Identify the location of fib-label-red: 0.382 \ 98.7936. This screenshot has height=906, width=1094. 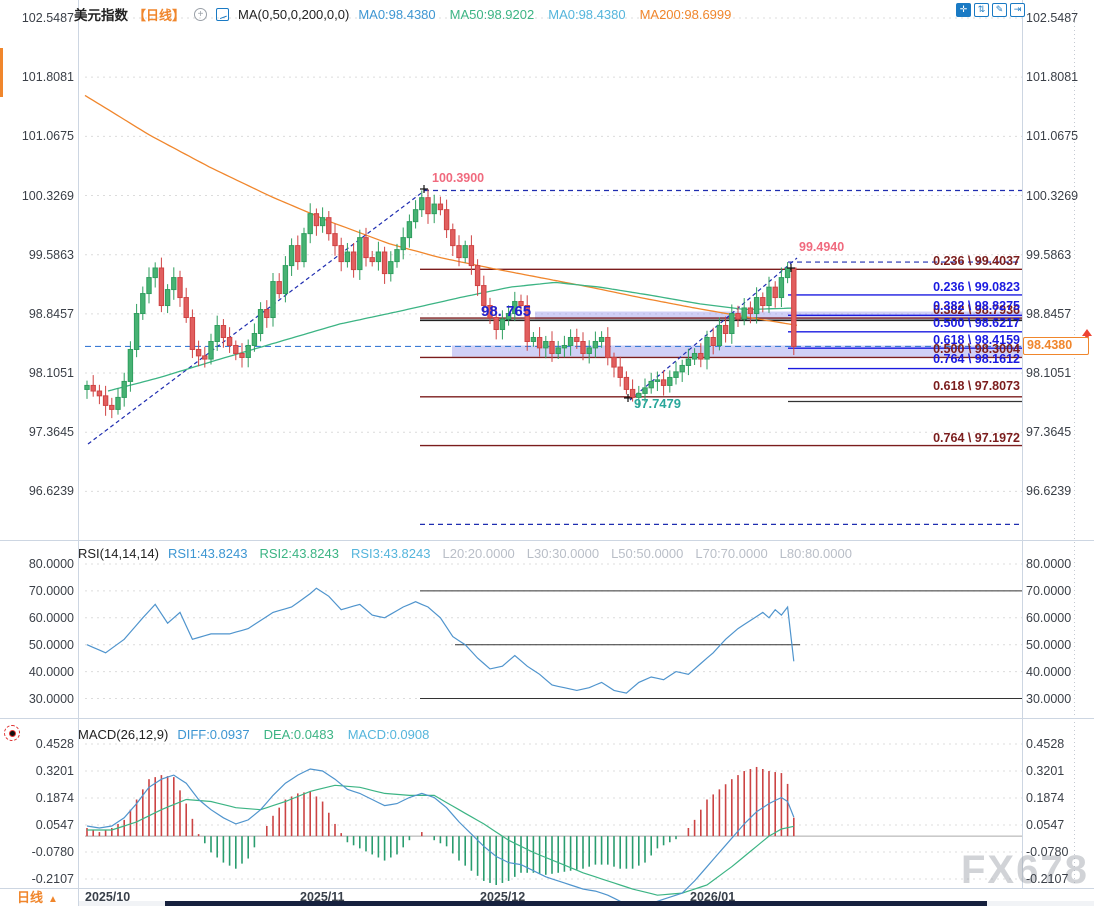
(976, 310).